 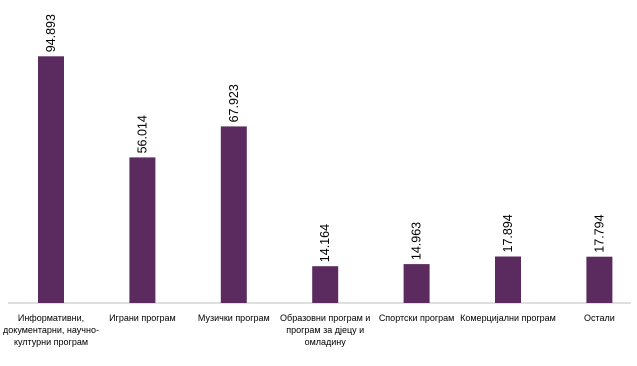 What do you see at coordinates (417, 241) in the screenshot?
I see `value-label-5: 14.963` at bounding box center [417, 241].